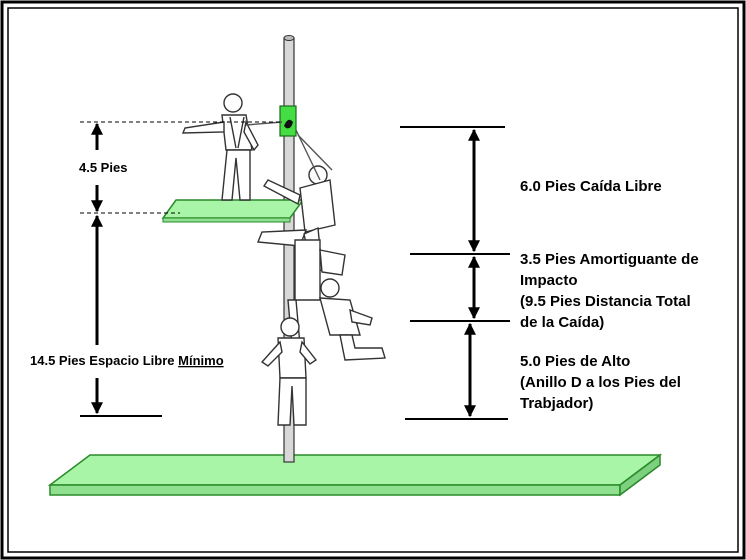 The height and width of the screenshot is (560, 746). Describe the element at coordinates (201, 360) in the screenshot. I see `clearance-label-underlined: Mínimo` at that location.